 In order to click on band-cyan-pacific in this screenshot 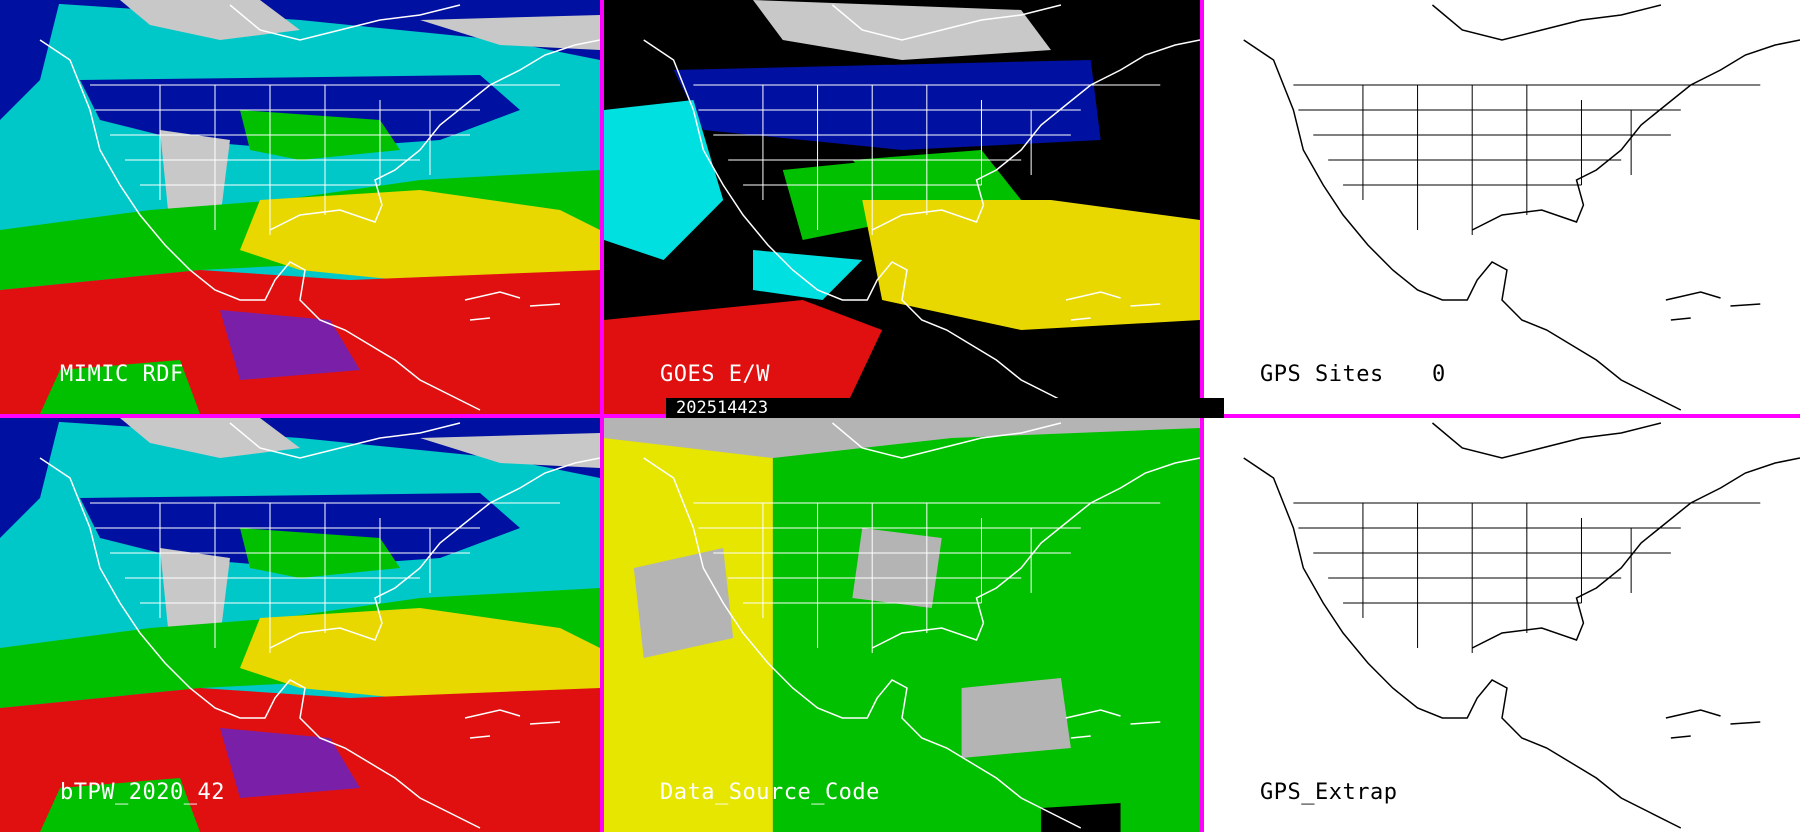, I will do `click(664, 180)`.